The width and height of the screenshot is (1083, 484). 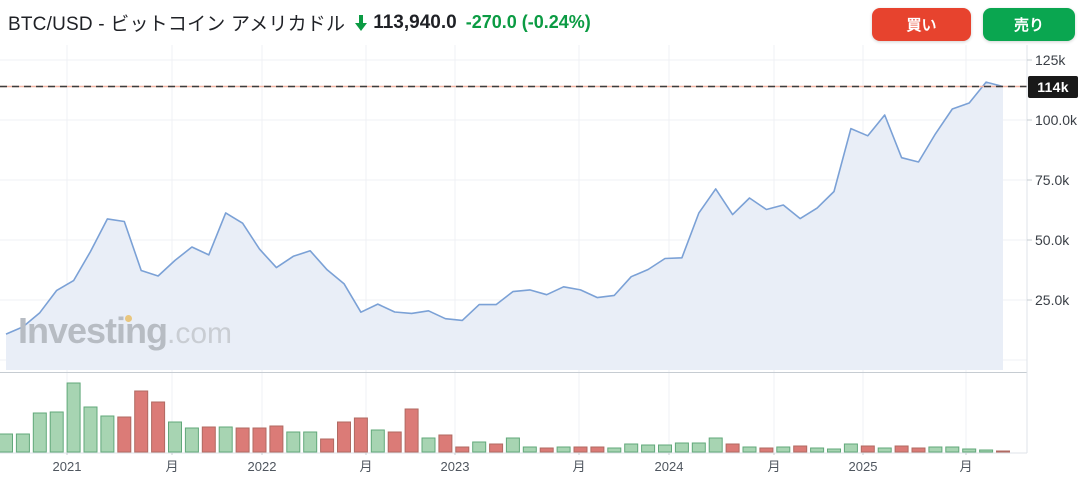 I want to click on sell-button: 売り, so click(x=1029, y=24).